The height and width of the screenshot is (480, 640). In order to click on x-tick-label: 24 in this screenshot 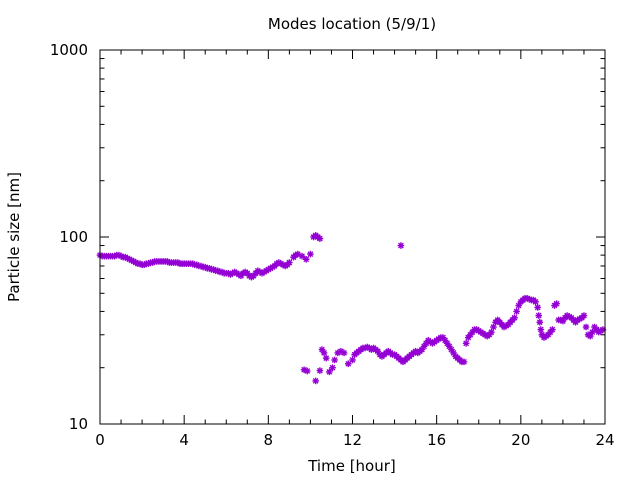, I will do `click(604, 440)`.